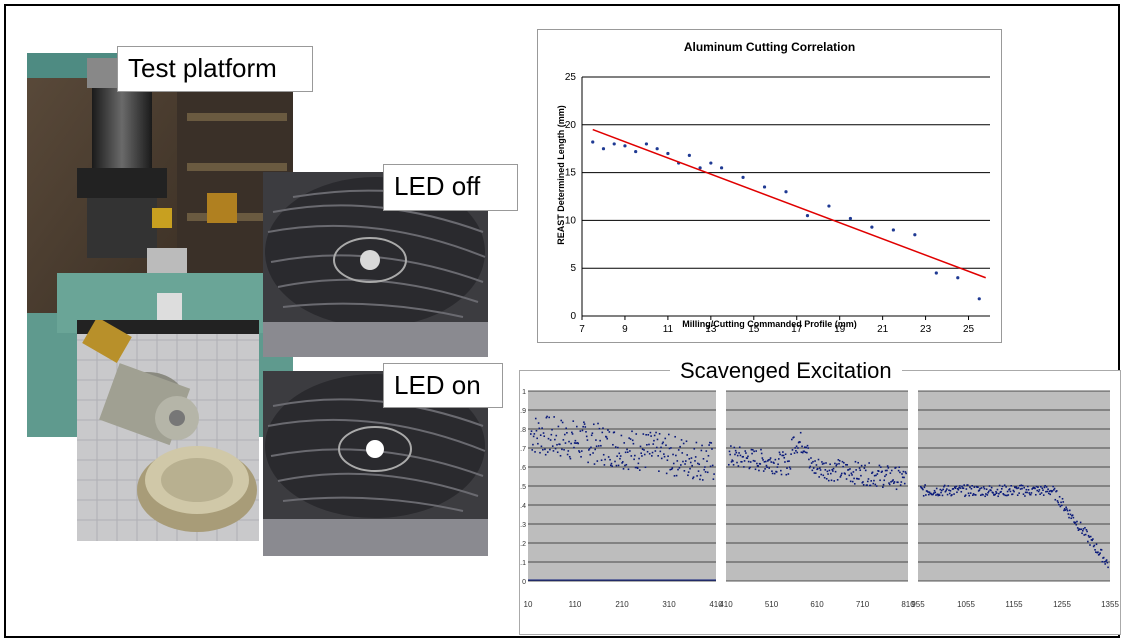 Image resolution: width=1128 pixels, height=644 pixels. I want to click on y-tick-label: 0.6, so click(523, 468).